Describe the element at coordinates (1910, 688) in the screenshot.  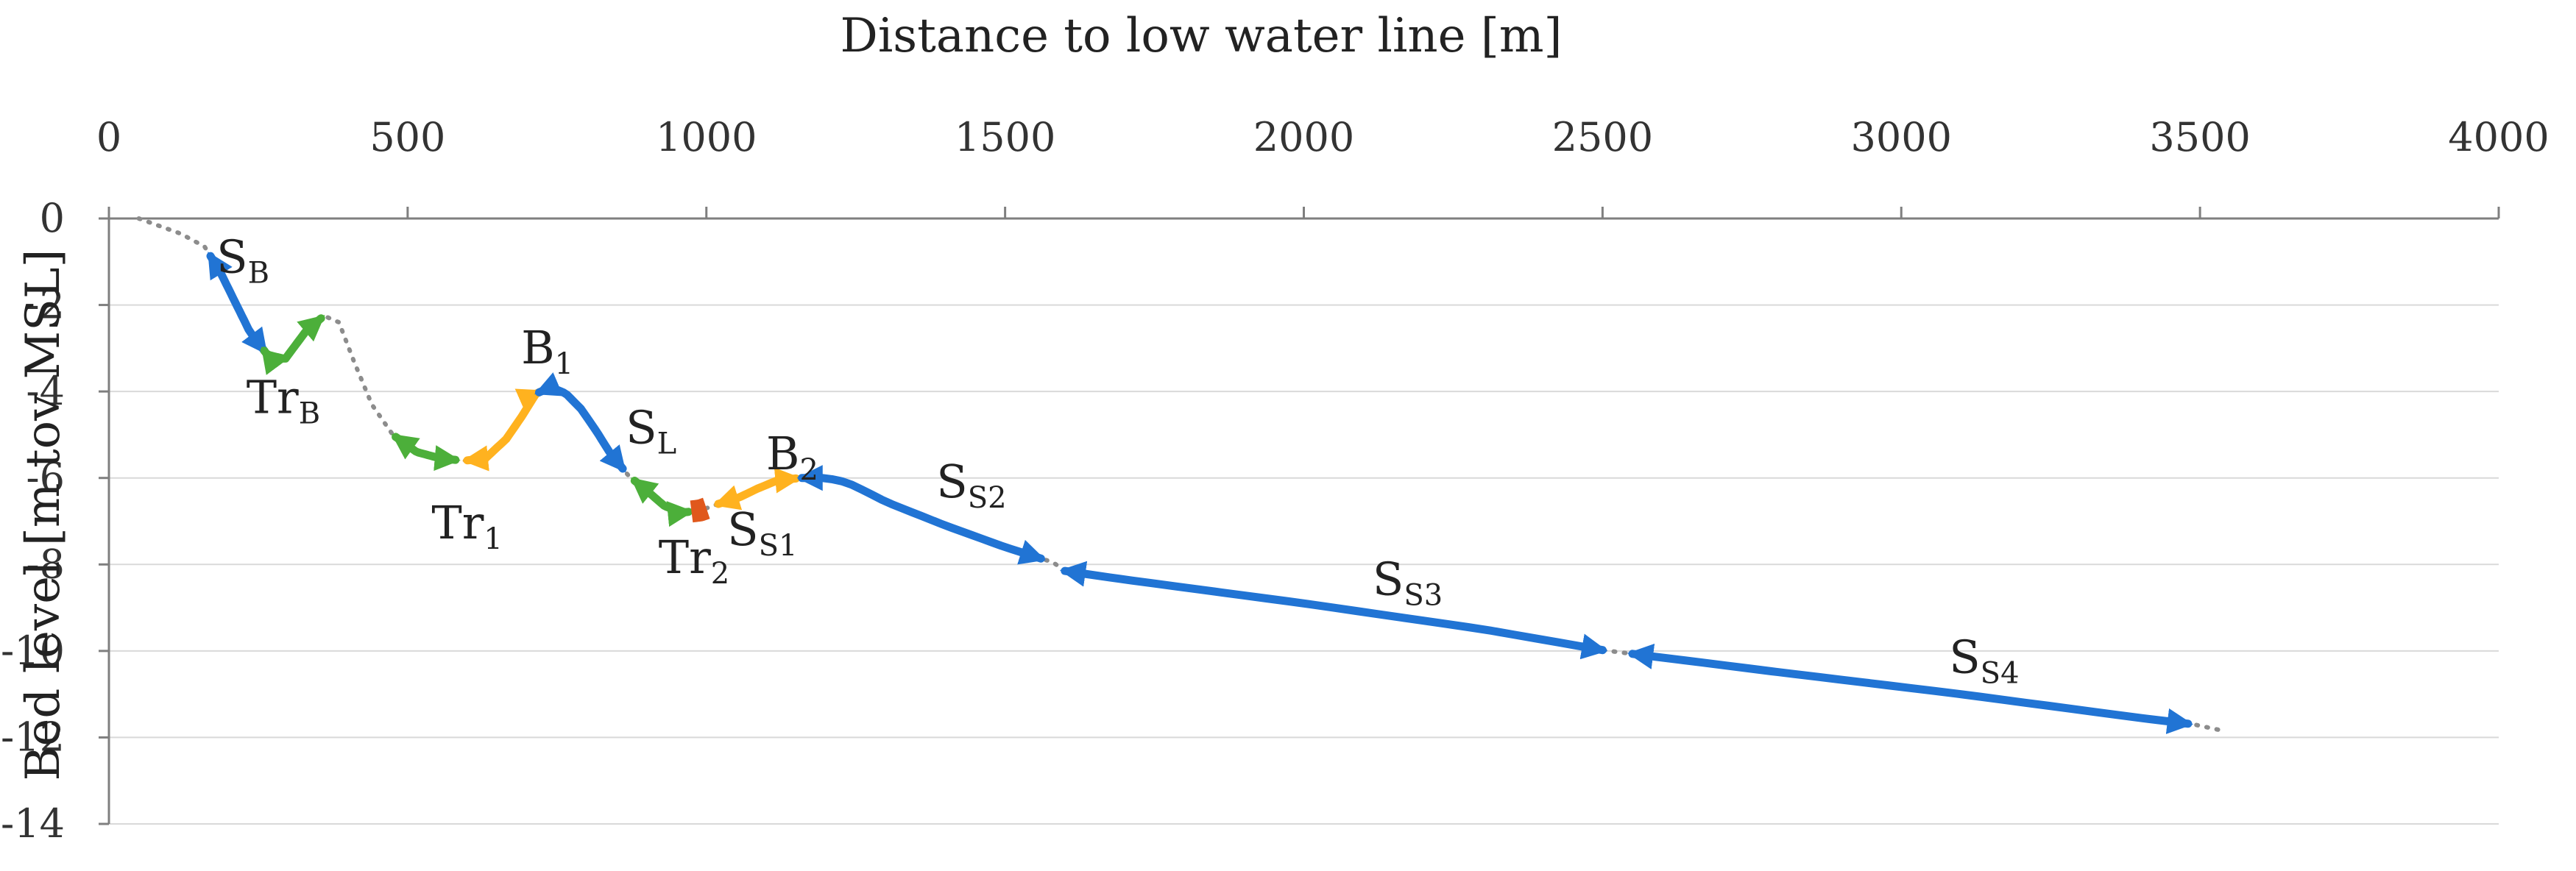
I see `segment-ss4` at that location.